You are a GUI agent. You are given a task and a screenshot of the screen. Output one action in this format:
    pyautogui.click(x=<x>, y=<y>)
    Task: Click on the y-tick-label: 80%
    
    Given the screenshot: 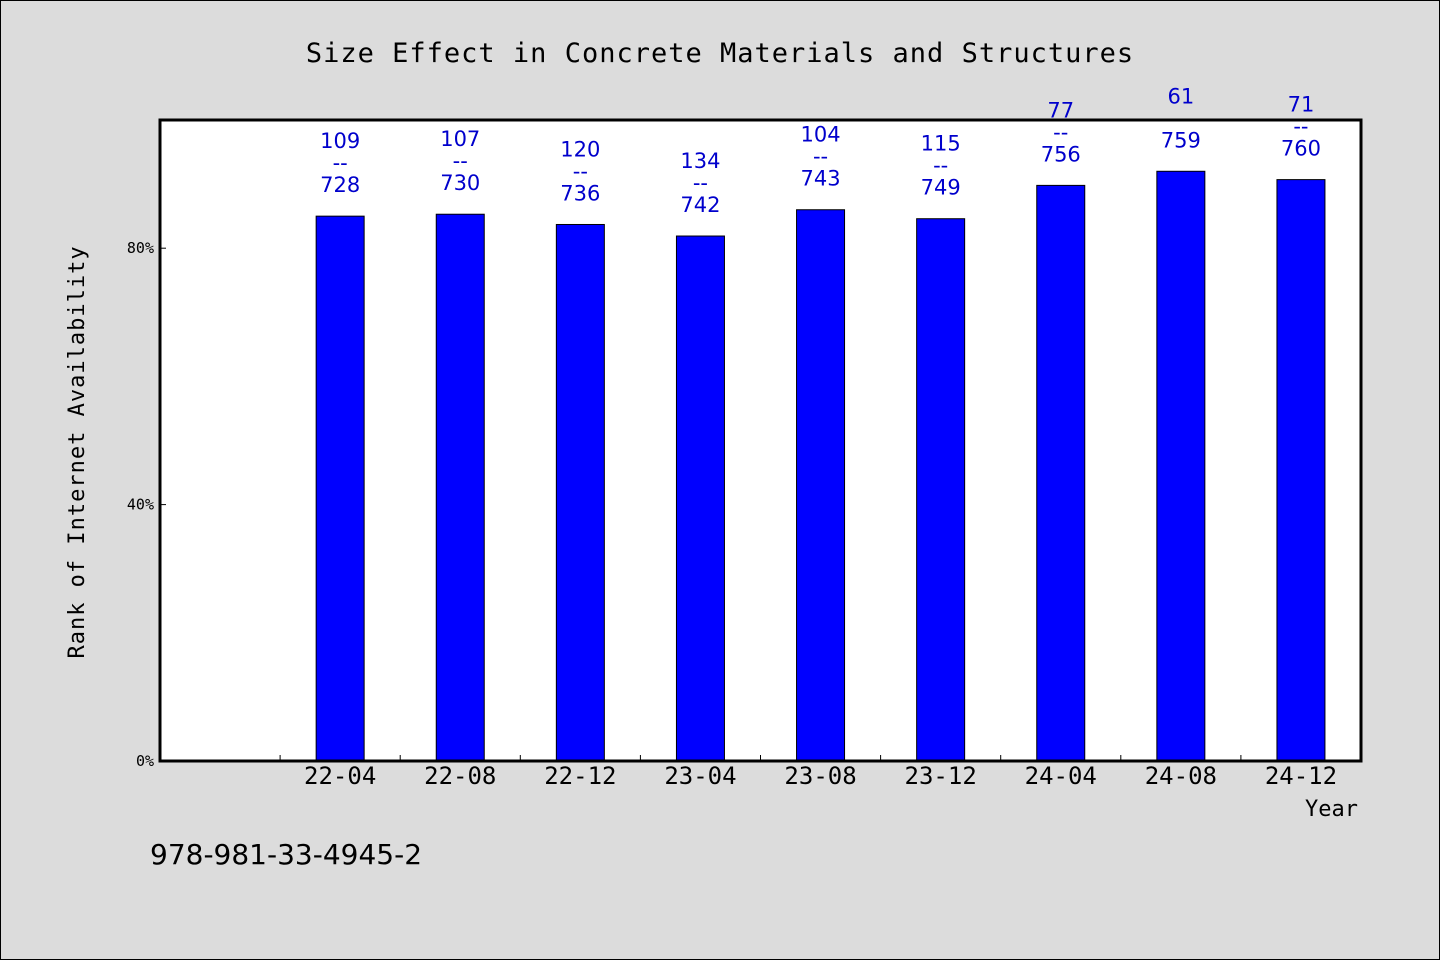 What is the action you would take?
    pyautogui.click(x=140, y=248)
    